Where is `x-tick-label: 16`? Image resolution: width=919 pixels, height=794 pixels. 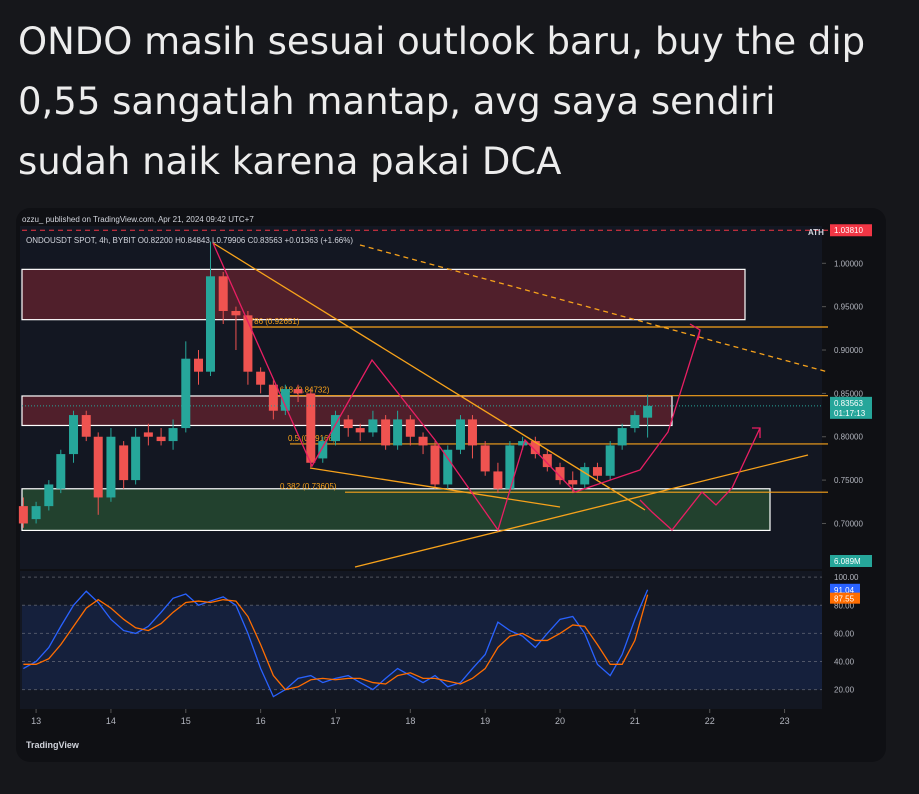 x-tick-label: 16 is located at coordinates (261, 721).